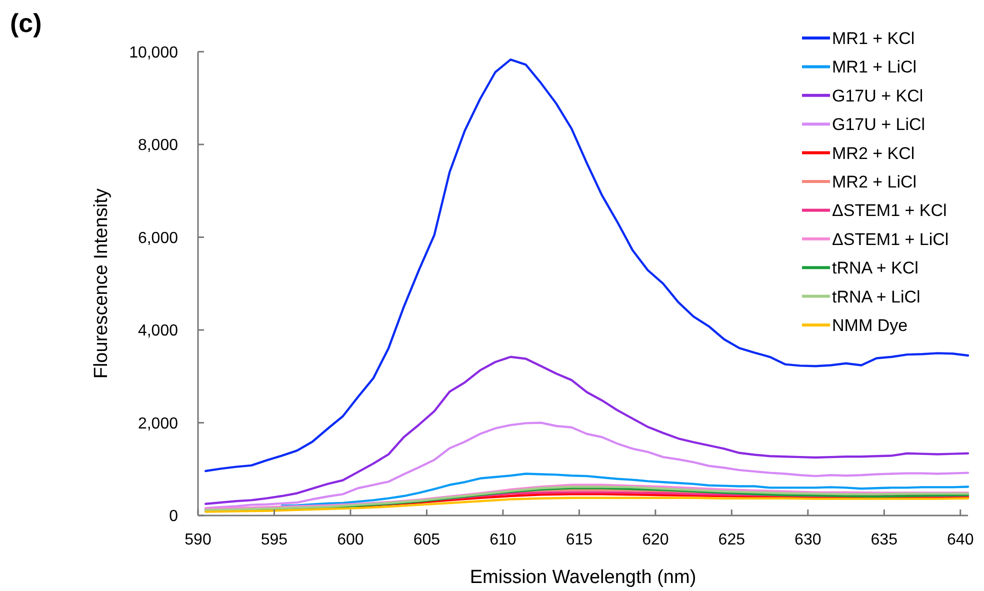  I want to click on x-tick-label: 600, so click(350, 540).